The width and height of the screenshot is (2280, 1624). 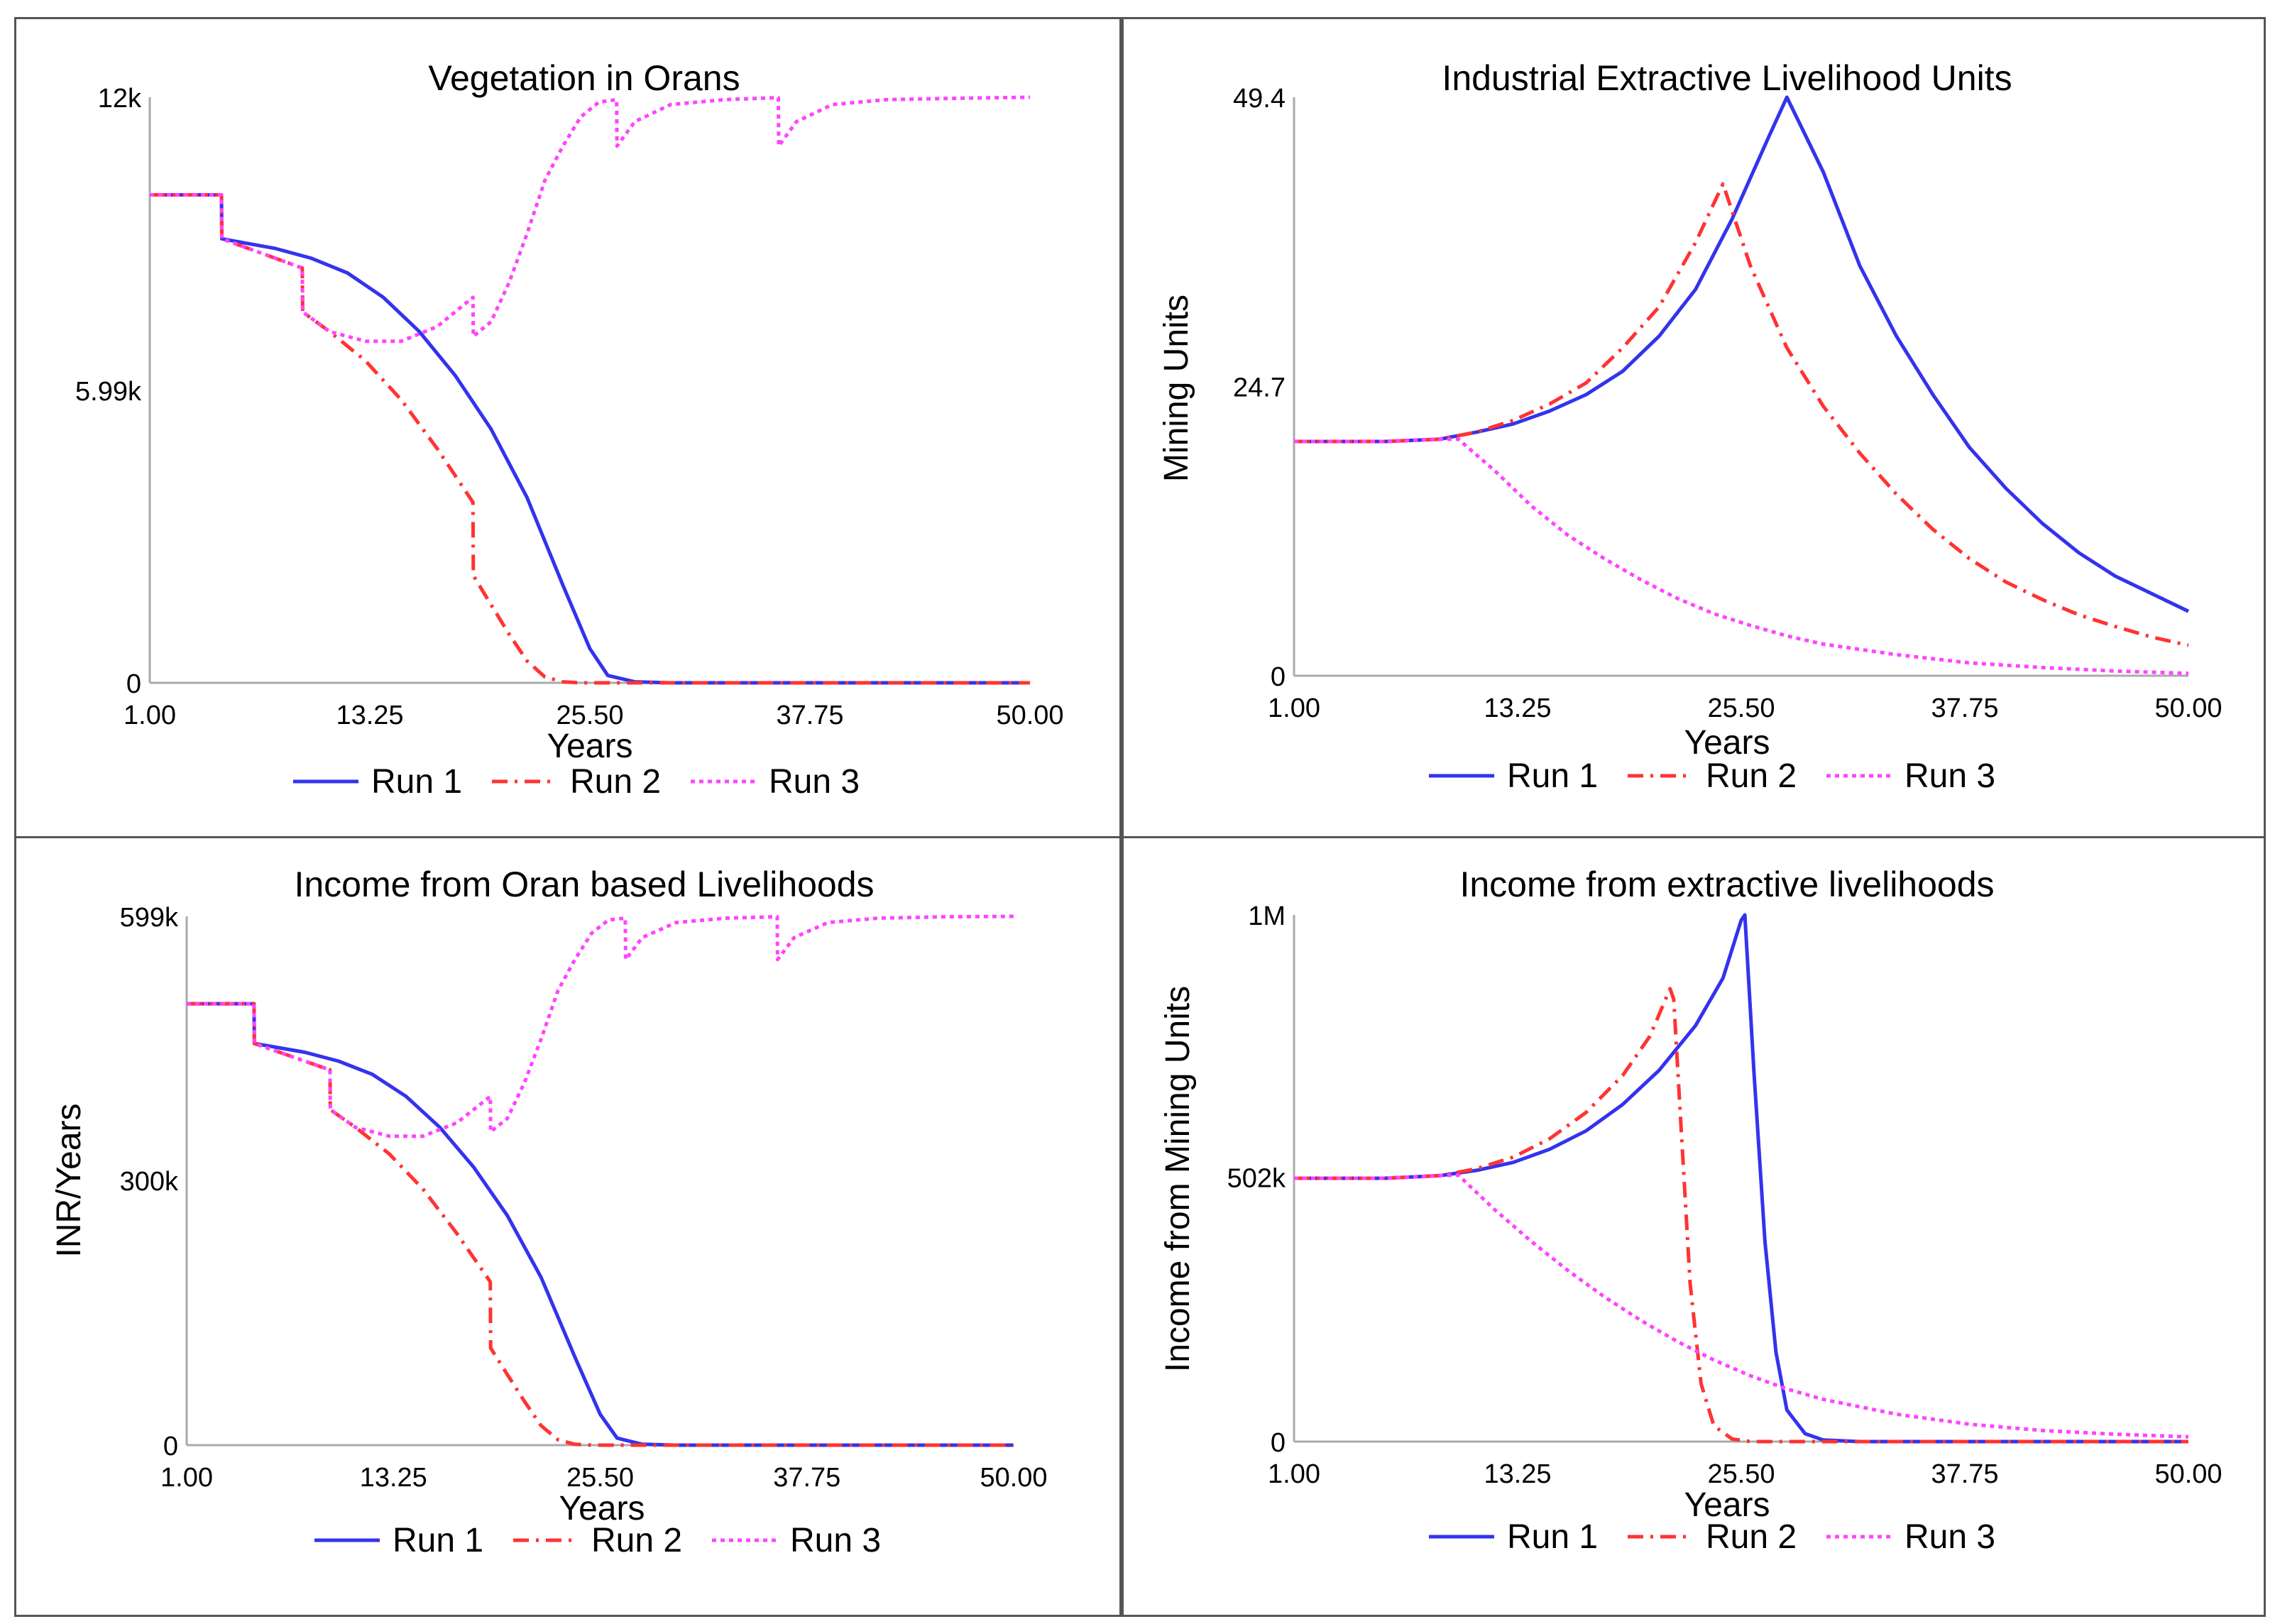 I want to click on y-tick-label: 300k, so click(x=149, y=1182).